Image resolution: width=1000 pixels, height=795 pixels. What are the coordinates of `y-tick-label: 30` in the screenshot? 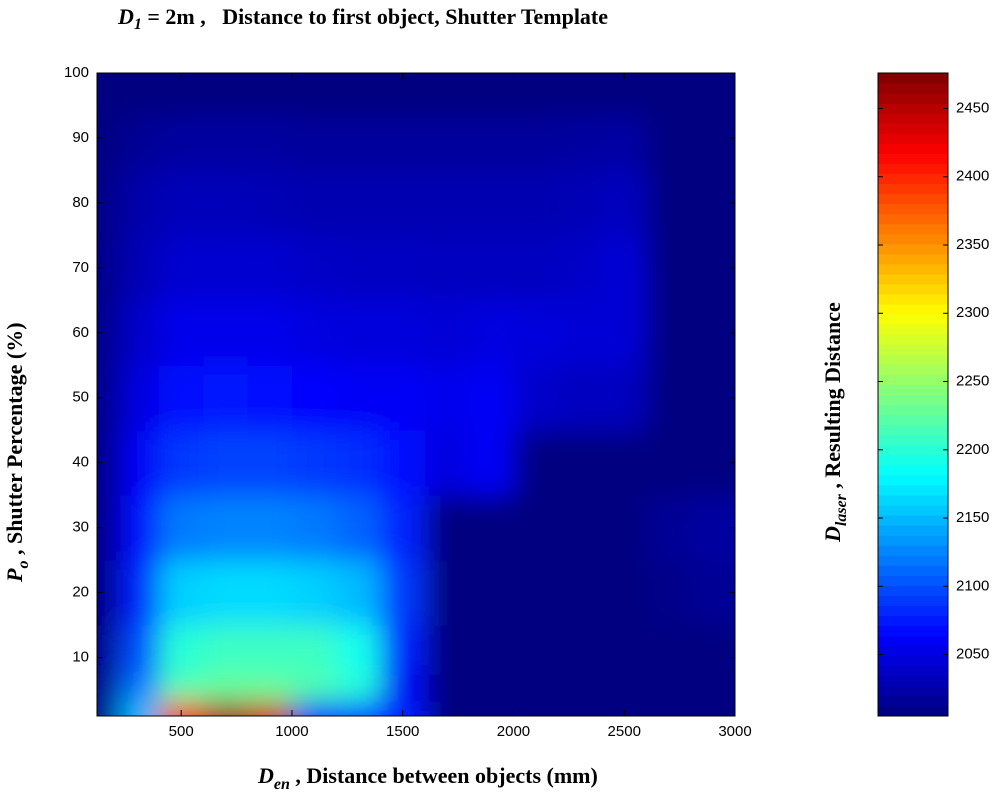 It's located at (80, 527).